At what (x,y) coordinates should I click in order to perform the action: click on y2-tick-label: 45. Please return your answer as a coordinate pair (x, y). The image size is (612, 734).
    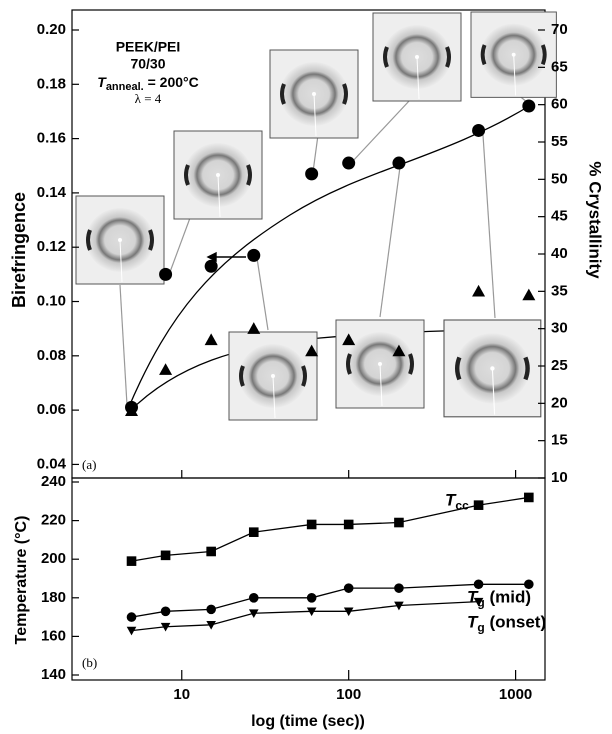
    Looking at the image, I should click on (559, 216).